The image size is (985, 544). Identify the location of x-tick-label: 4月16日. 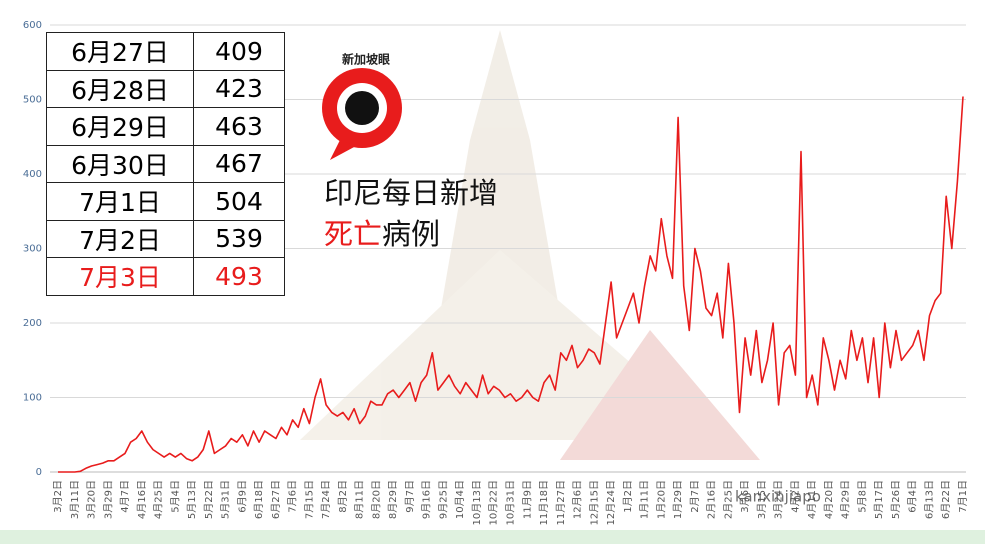
(142, 499).